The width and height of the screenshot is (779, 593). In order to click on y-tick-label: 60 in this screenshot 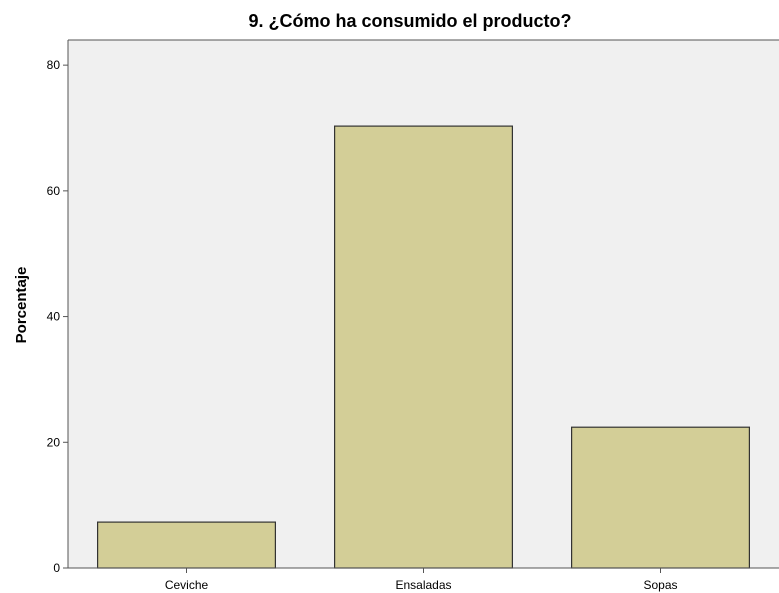, I will do `click(54, 191)`.